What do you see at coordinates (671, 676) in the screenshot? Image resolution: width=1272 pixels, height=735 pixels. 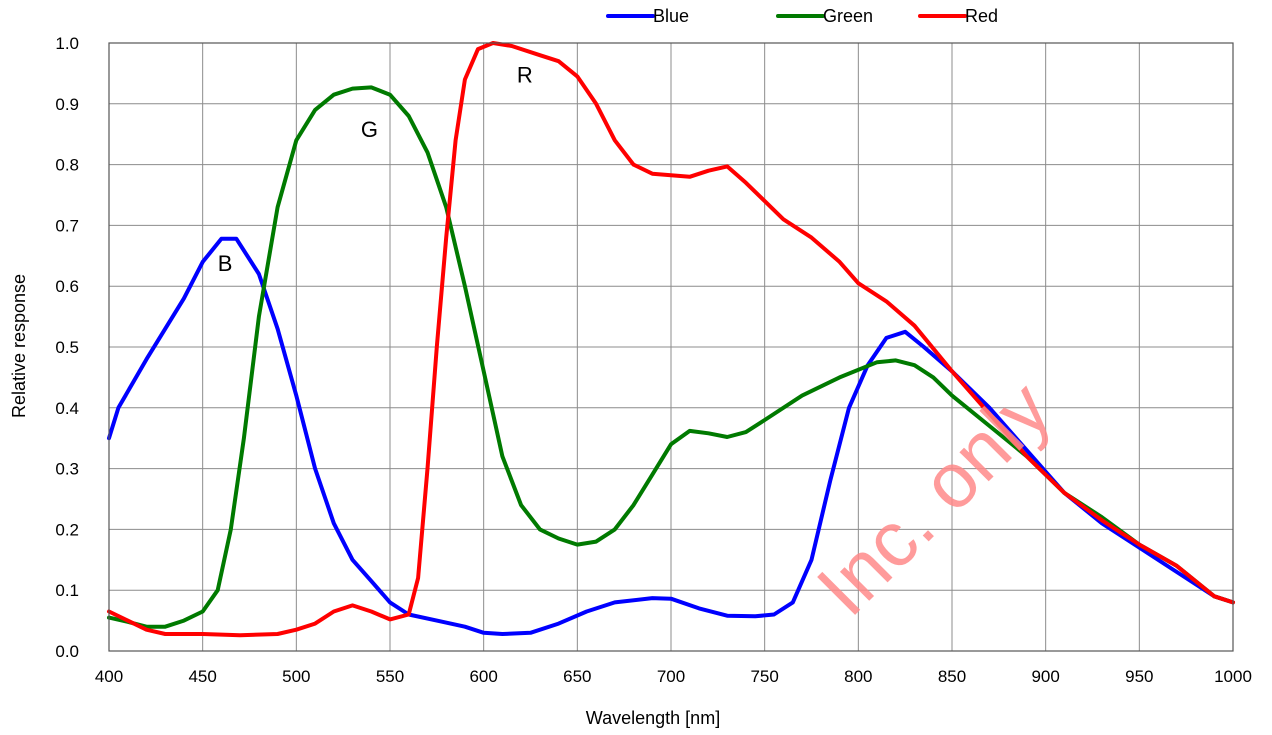 I see `x-tick-label: 700` at bounding box center [671, 676].